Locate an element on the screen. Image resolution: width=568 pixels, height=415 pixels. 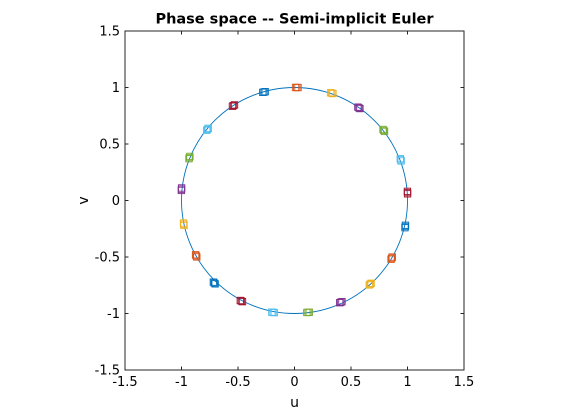
y-tick-label: 1.5 is located at coordinates (109, 32).